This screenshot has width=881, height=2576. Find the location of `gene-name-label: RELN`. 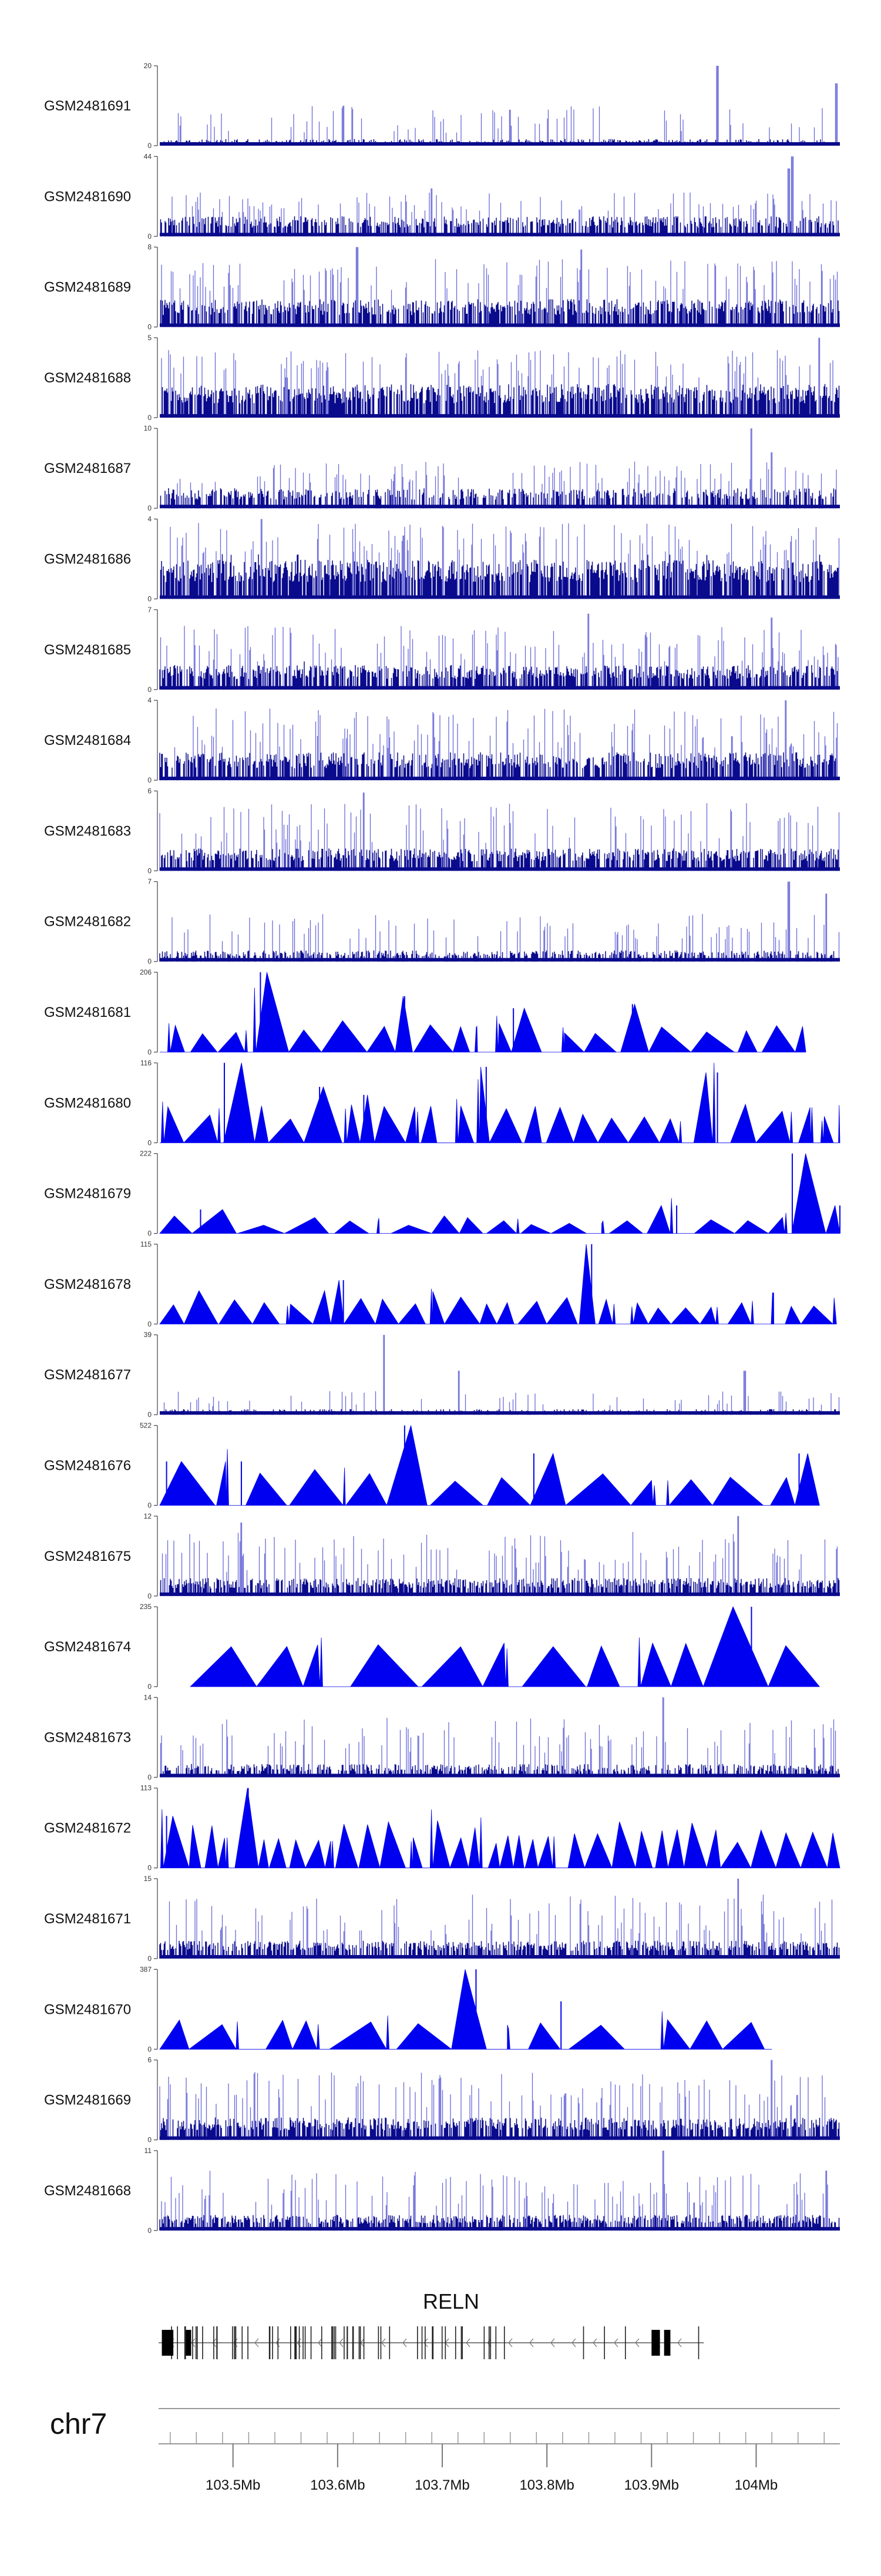

gene-name-label: RELN is located at coordinates (451, 2301).